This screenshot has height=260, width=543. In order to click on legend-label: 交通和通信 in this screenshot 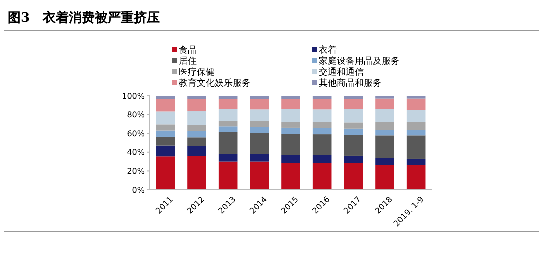, I will do `click(341, 72)`.